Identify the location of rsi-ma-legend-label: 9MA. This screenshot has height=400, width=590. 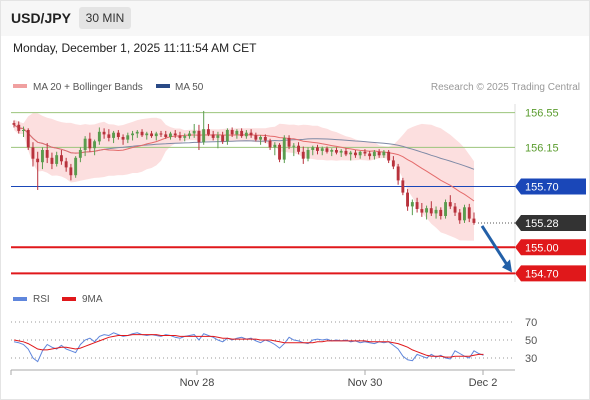
(92, 299).